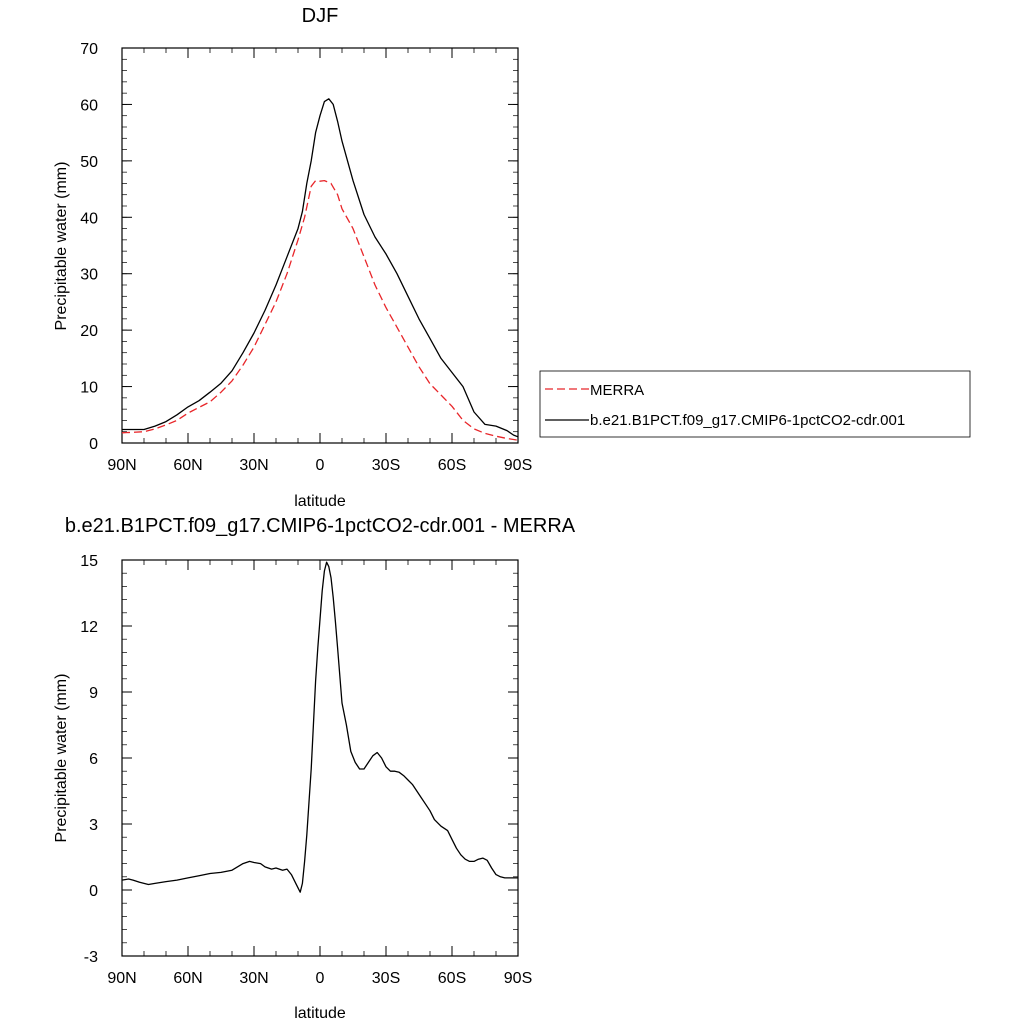 This screenshot has width=1024, height=1024. I want to click on y-tick-label: 70, so click(89, 49).